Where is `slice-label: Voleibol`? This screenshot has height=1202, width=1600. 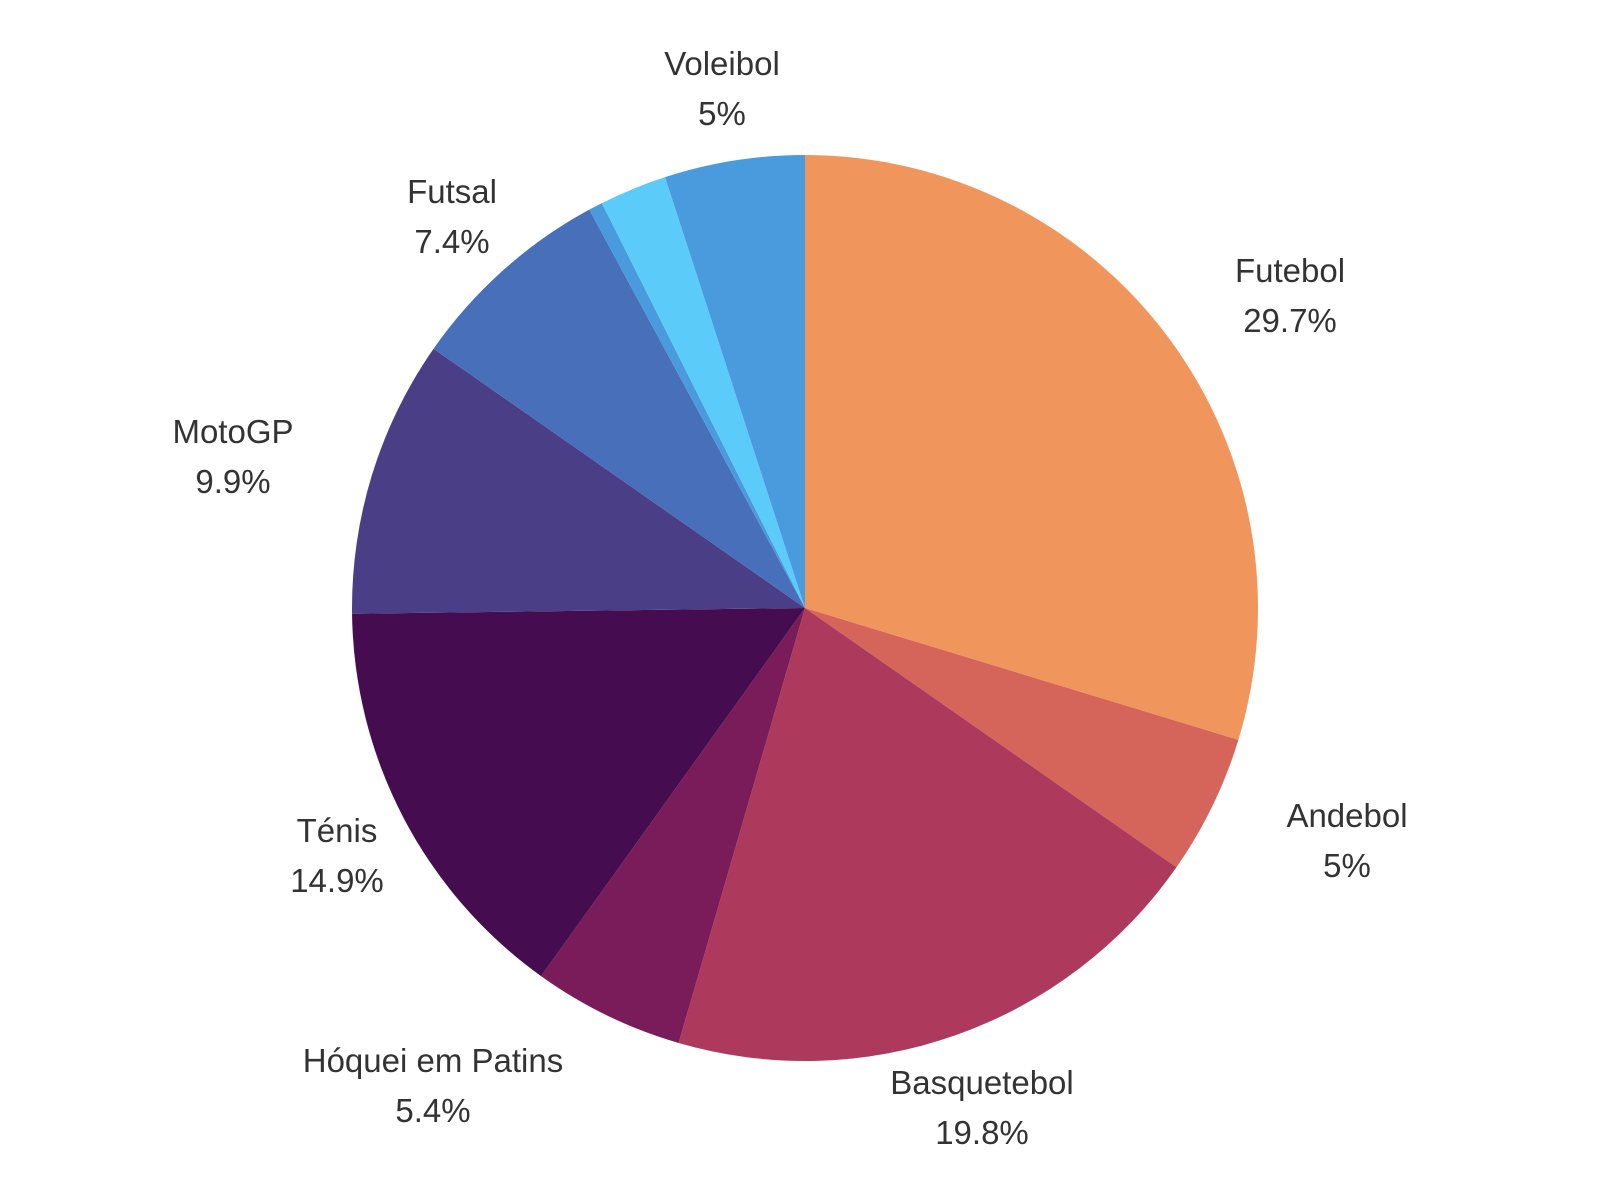 slice-label: Voleibol is located at coordinates (722, 63).